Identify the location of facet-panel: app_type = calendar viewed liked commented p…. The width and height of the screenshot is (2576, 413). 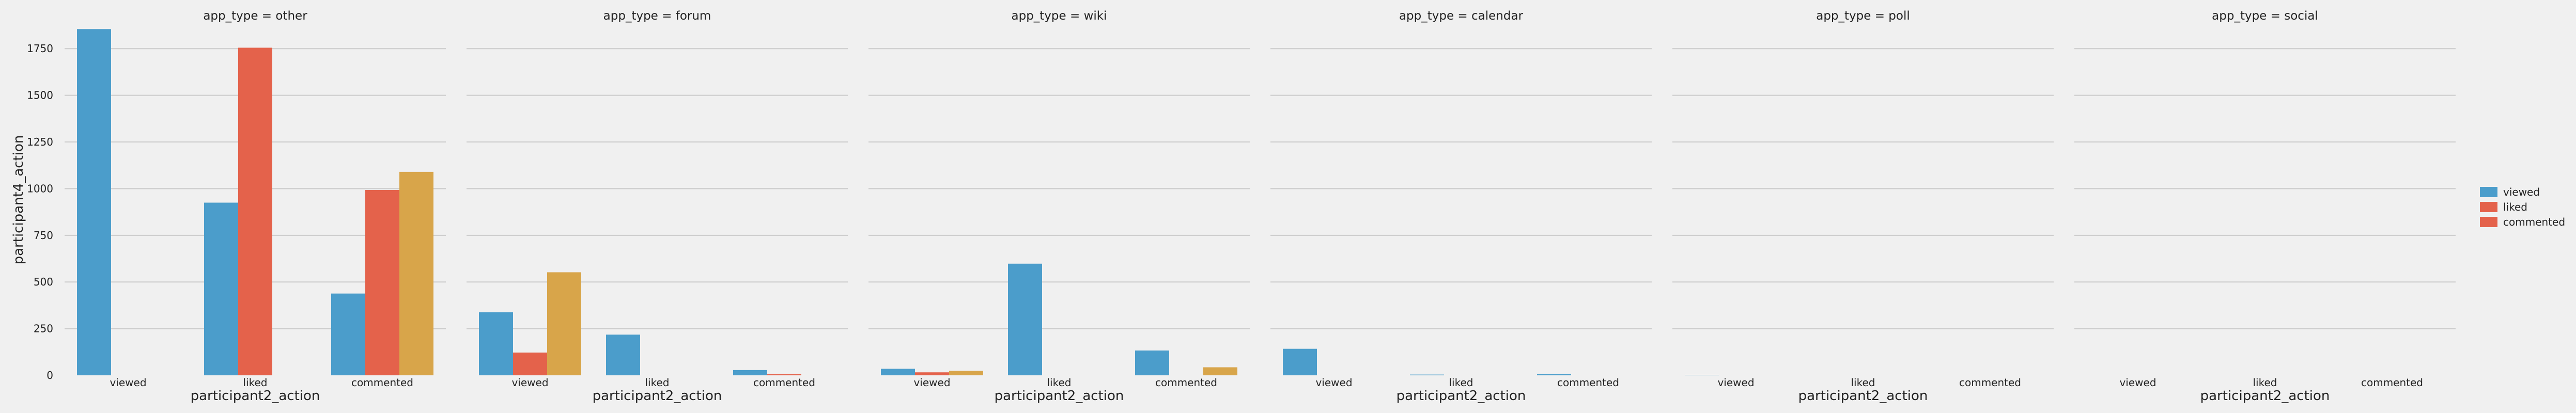
(1461, 206).